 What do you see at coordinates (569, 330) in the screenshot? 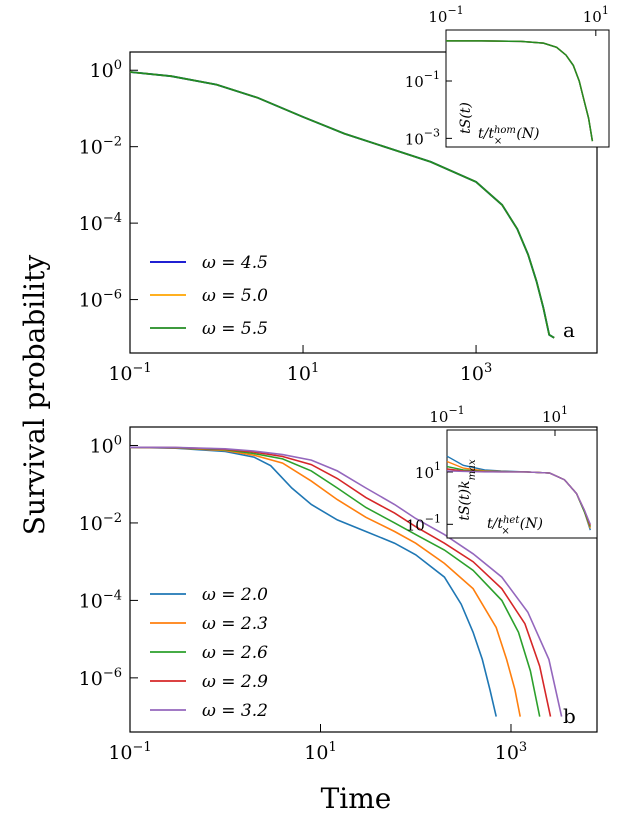
I see `panel-a-letter: a` at bounding box center [569, 330].